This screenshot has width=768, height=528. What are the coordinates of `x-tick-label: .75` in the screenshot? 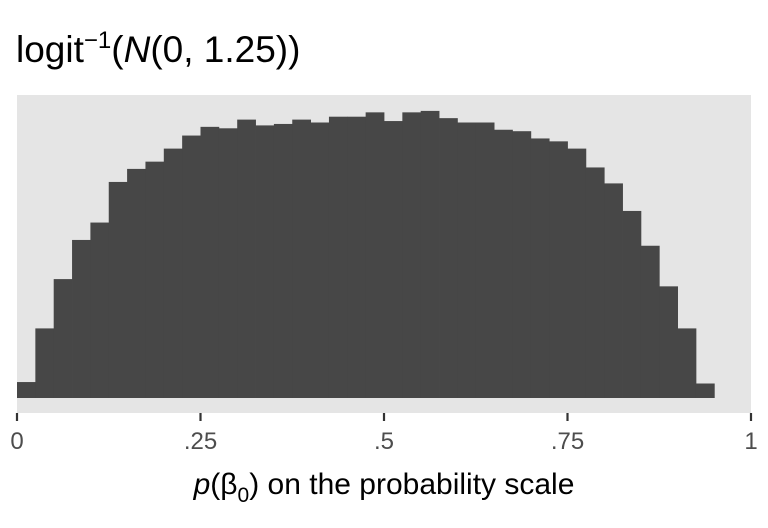 It's located at (567, 441).